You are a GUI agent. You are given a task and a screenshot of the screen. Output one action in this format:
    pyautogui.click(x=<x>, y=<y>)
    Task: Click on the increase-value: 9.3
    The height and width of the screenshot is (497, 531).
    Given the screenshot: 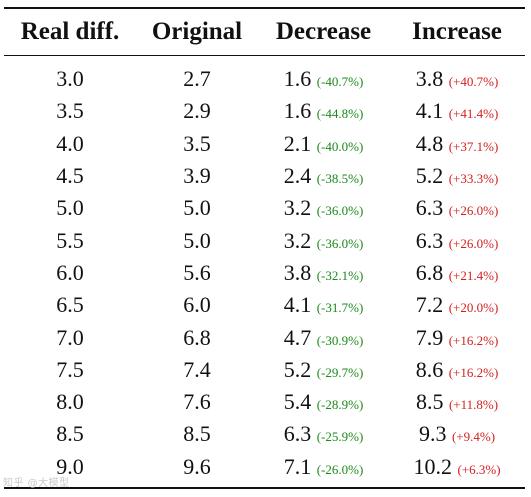 What is the action you would take?
    pyautogui.click(x=432, y=434)
    